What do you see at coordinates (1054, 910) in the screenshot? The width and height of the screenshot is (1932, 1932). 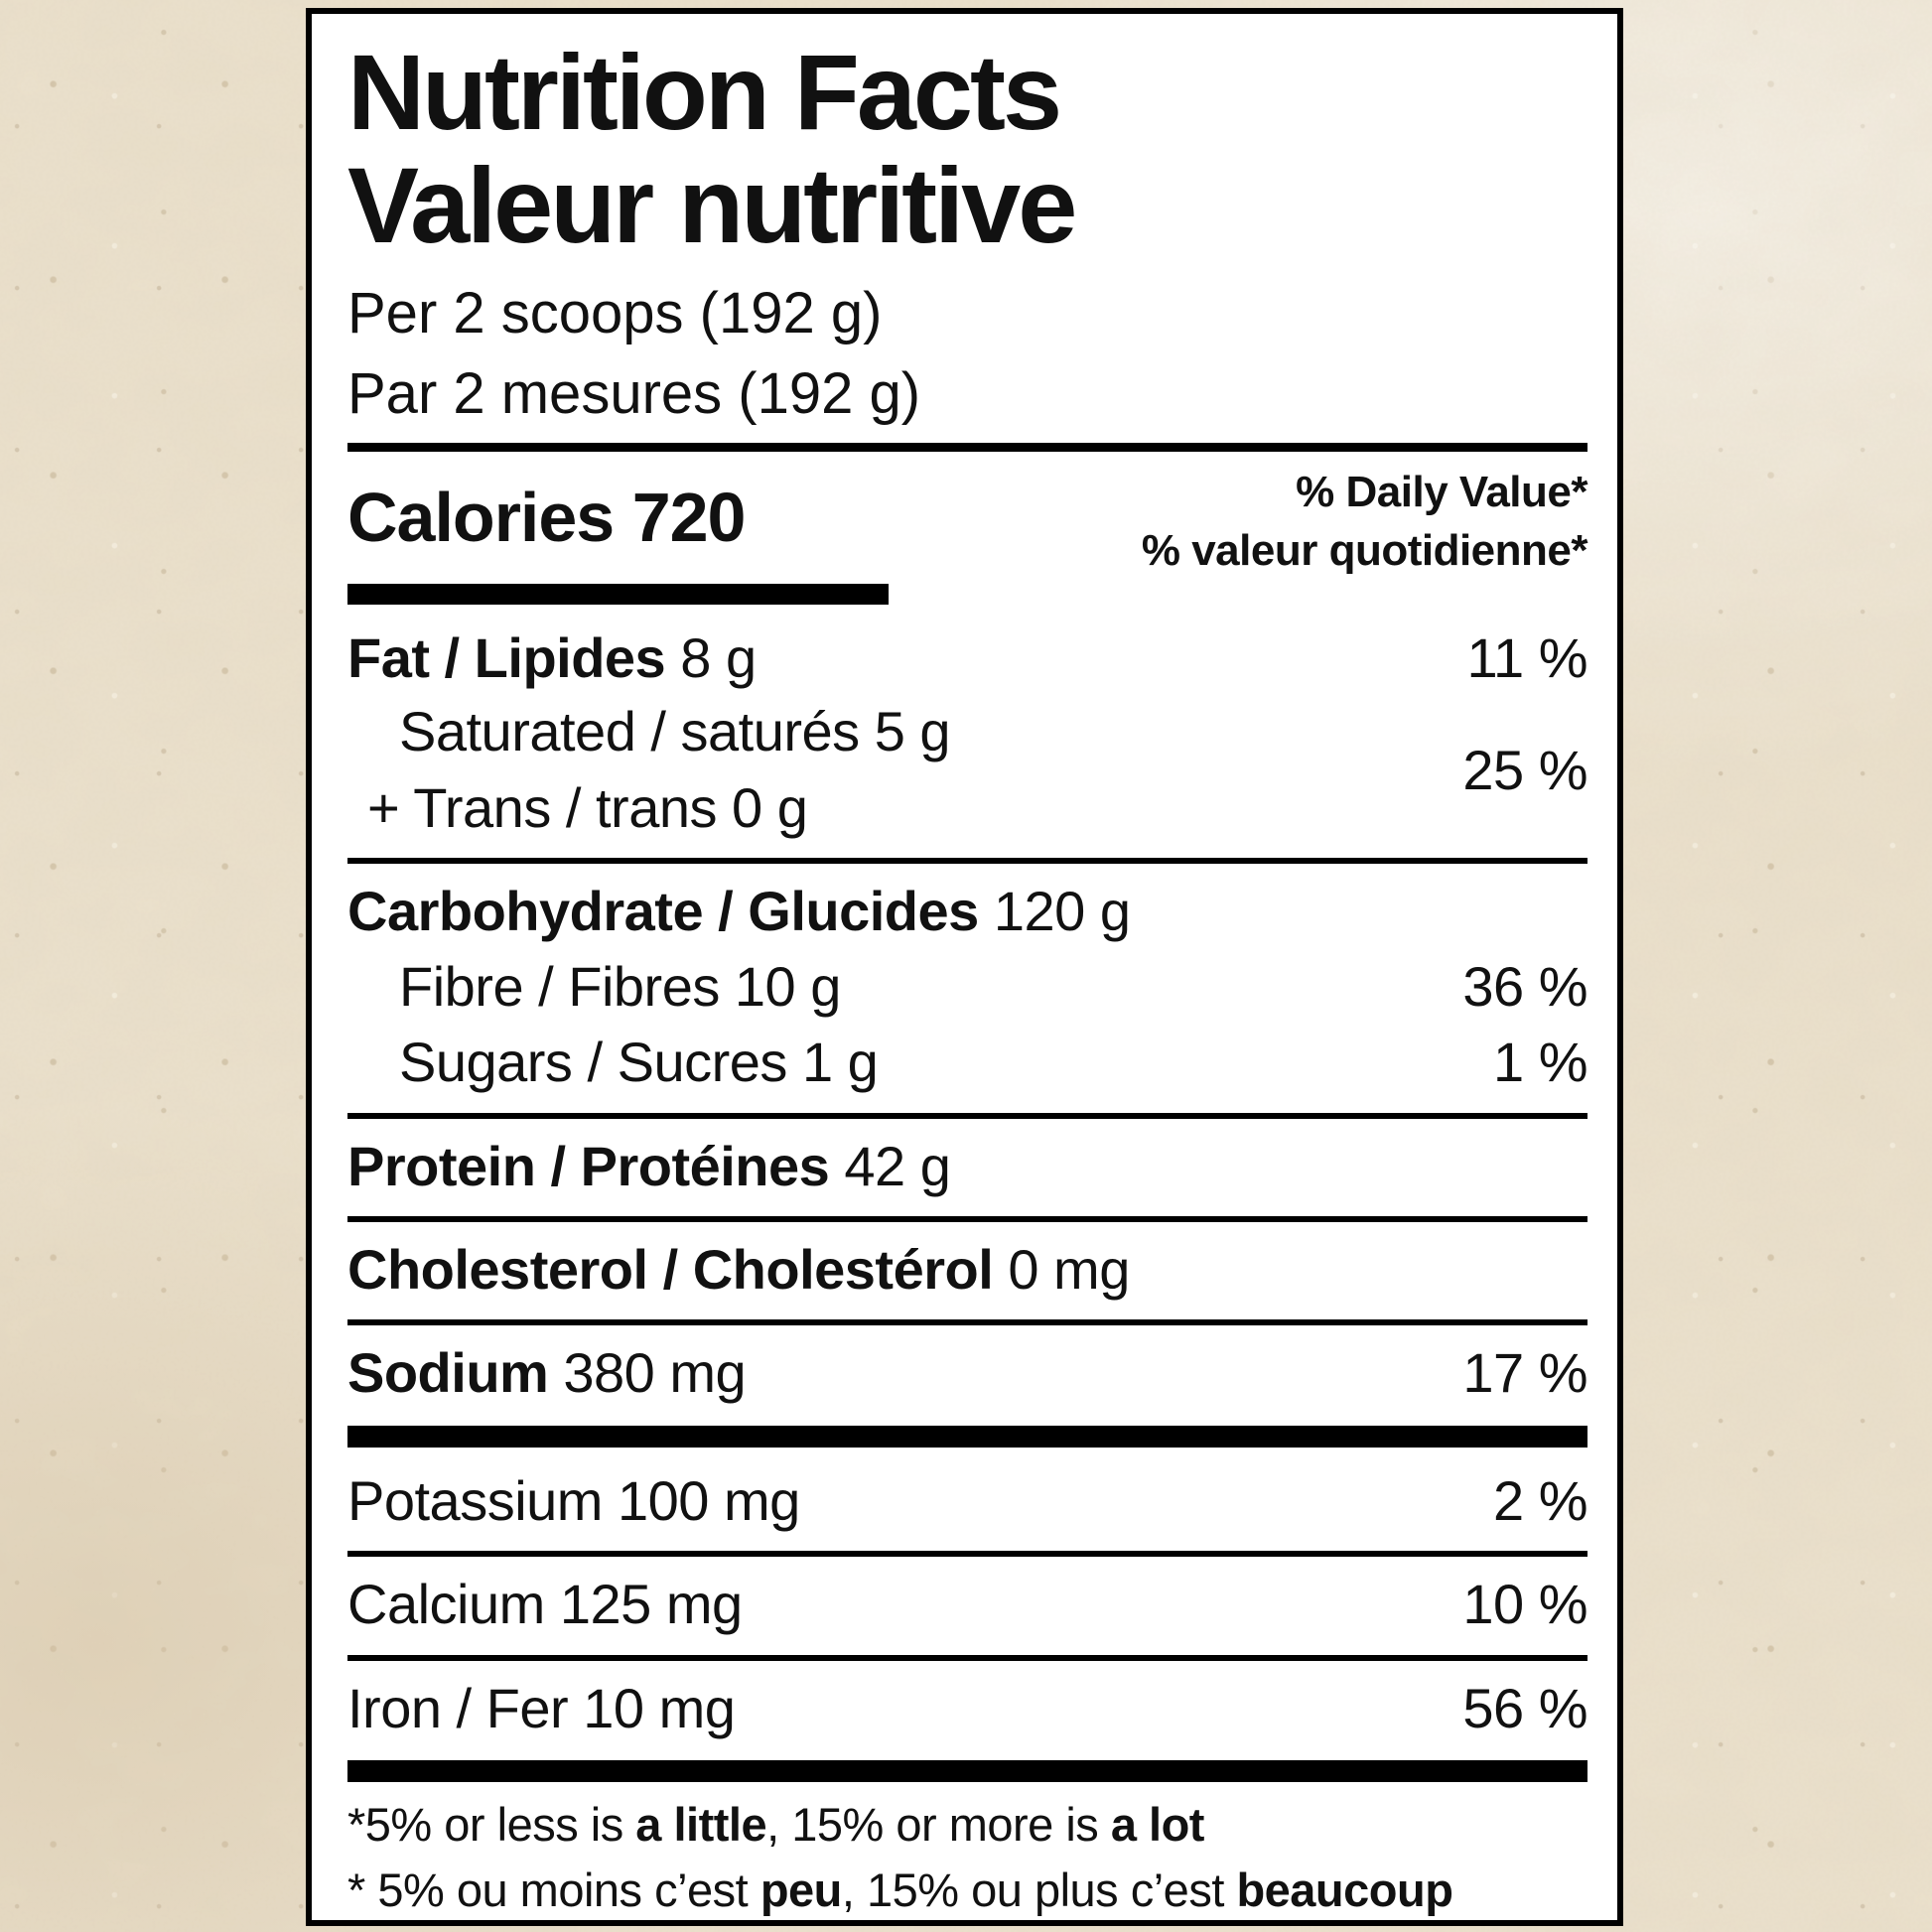 I see `carbohydrate-amount: 120 g` at bounding box center [1054, 910].